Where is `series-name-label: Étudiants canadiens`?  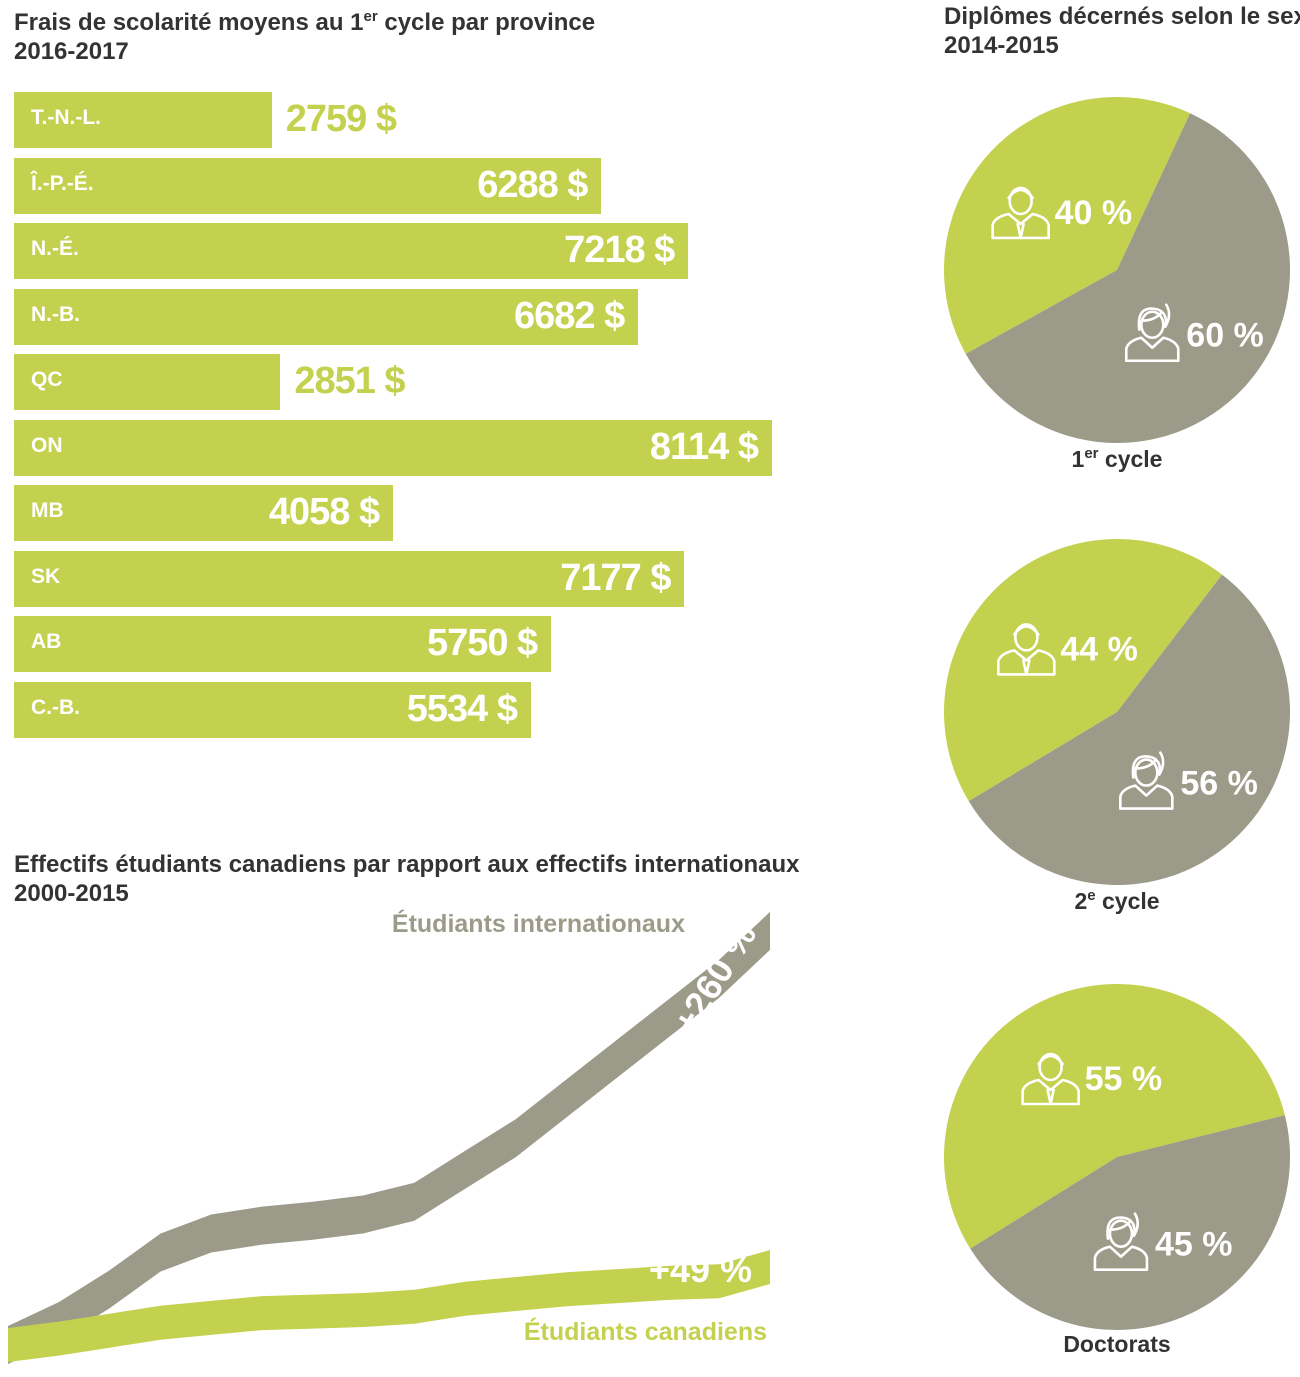 series-name-label: Étudiants canadiens is located at coordinates (645, 1331).